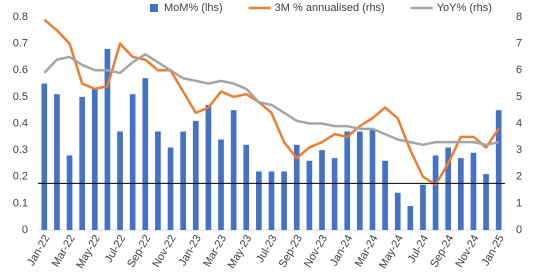 The width and height of the screenshot is (533, 280). I want to click on y-tick-label: 0.7, so click(20, 44).